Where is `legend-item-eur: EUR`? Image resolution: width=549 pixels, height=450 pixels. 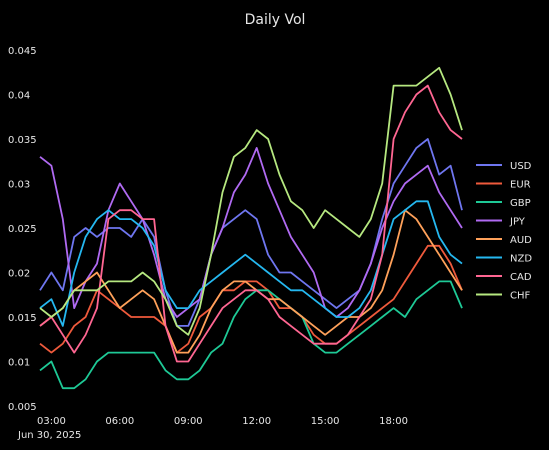 legend-item-eur: EUR is located at coordinates (503, 185).